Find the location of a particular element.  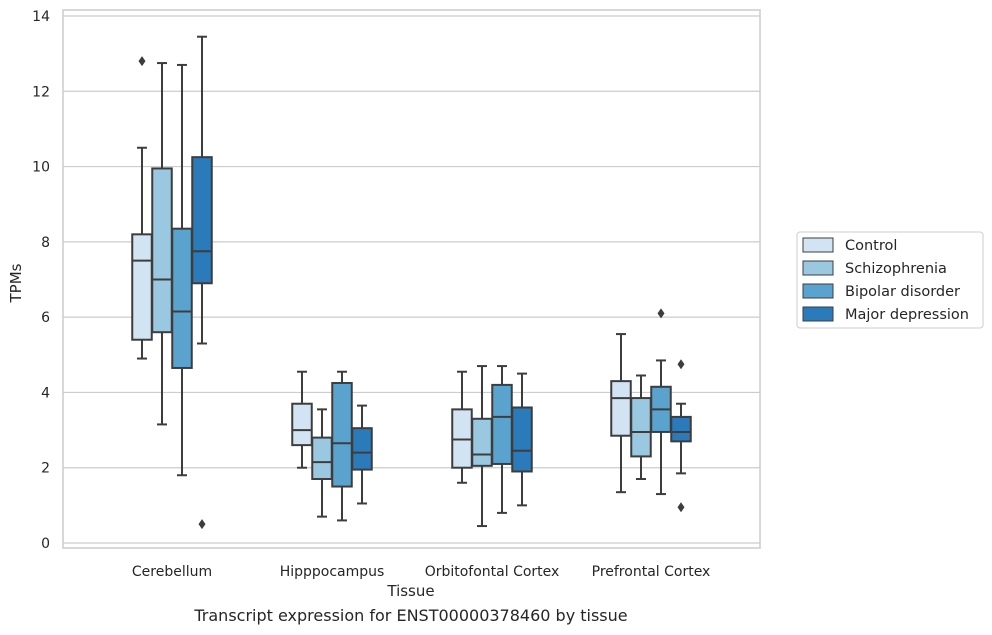

y-tick-labels: 0 2 4 6 8 10 12 14 is located at coordinates (41, 280).